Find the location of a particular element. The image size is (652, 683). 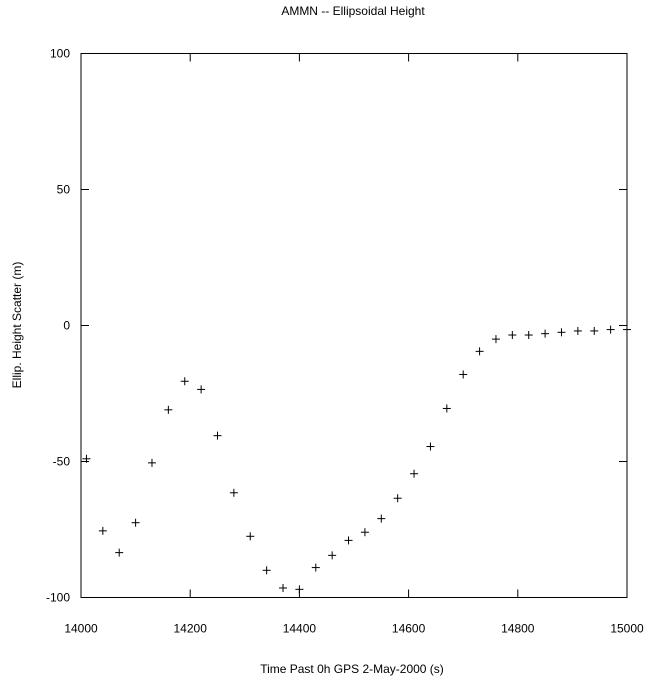

y-tick-label: 0 is located at coordinates (66, 326).